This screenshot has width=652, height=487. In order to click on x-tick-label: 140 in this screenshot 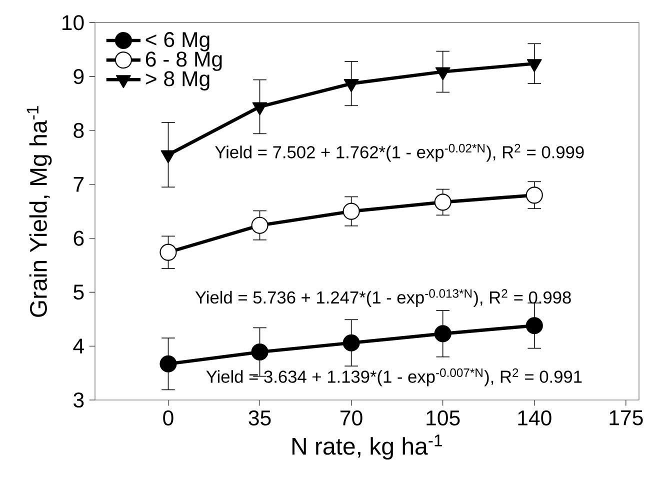, I will do `click(535, 418)`.